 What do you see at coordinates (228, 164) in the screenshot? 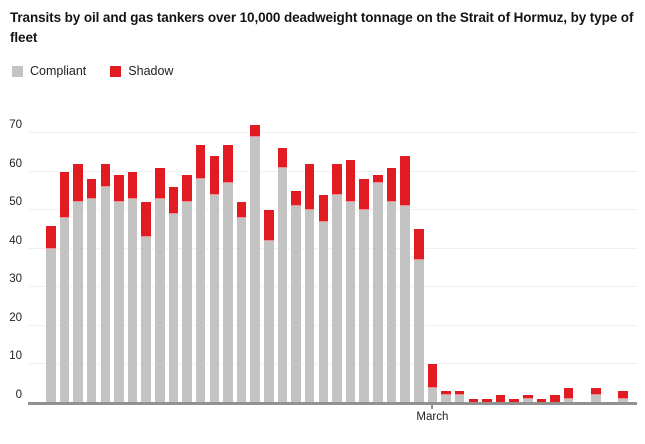
I see `bar-feb-14-shadow` at bounding box center [228, 164].